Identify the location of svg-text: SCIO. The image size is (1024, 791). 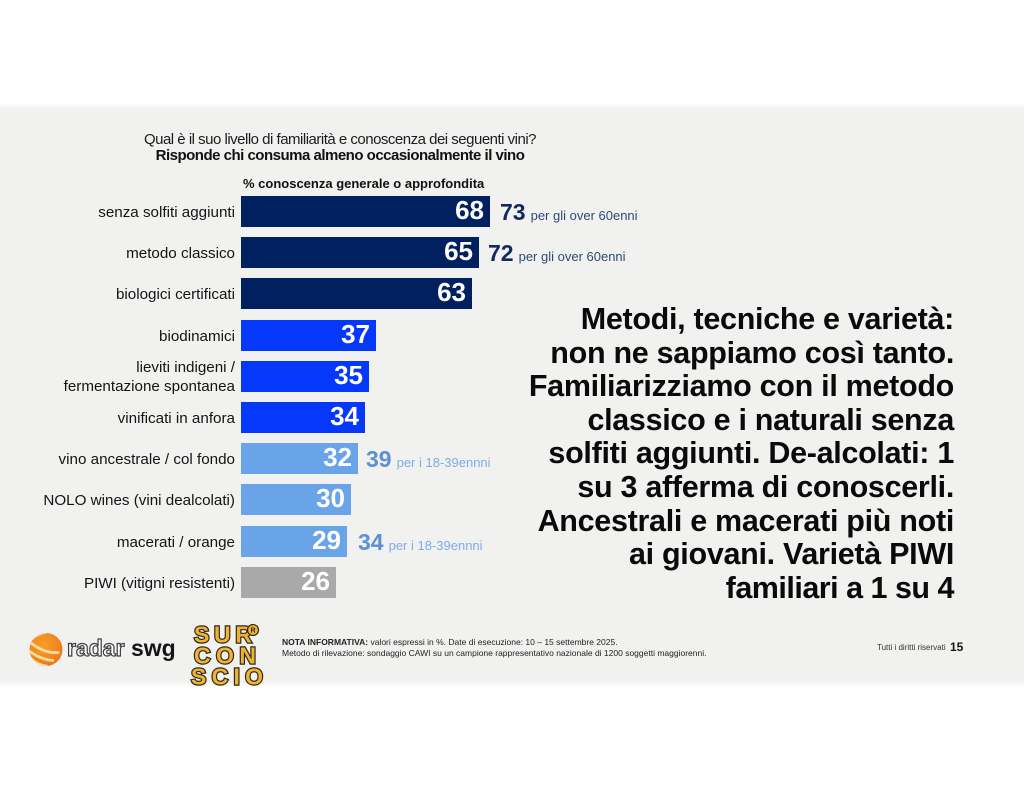
(227, 677).